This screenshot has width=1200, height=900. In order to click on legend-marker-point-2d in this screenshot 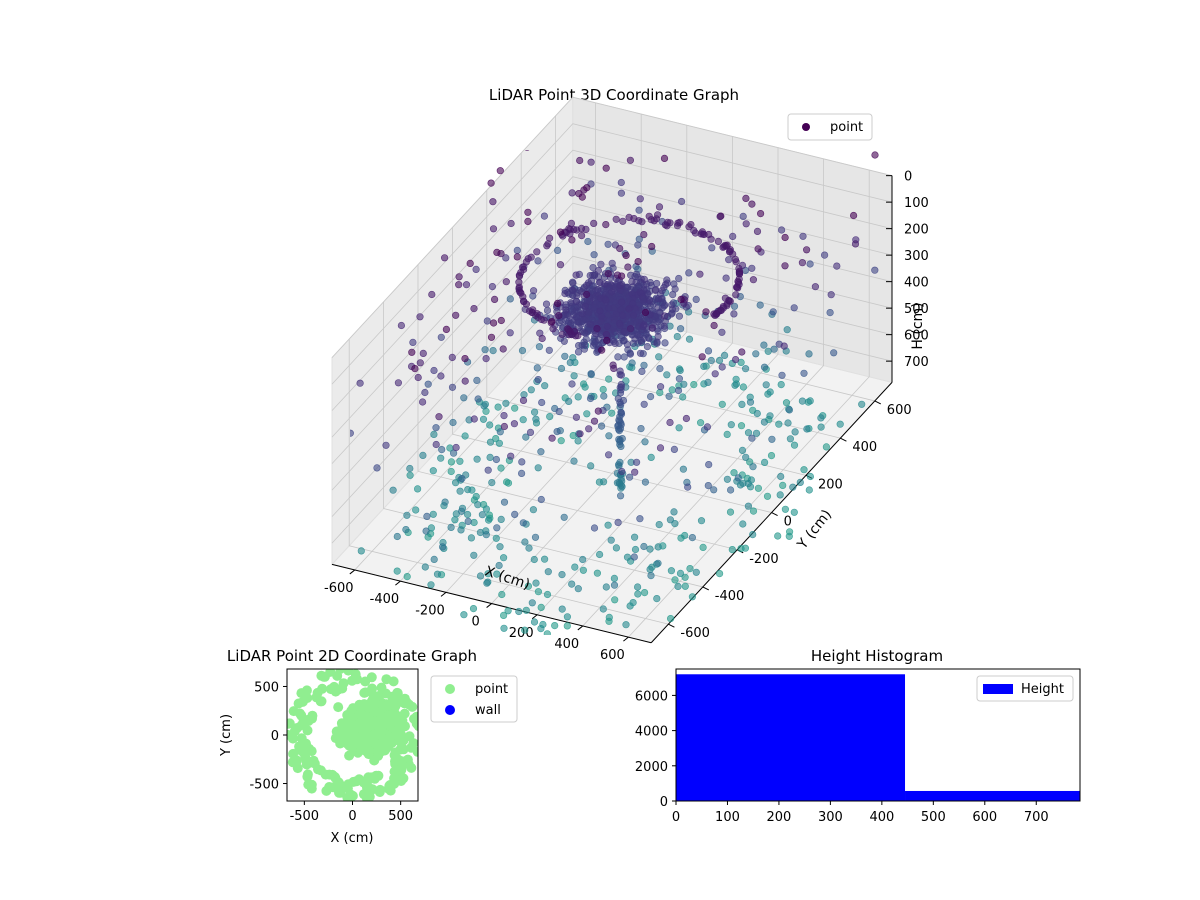, I will do `click(450, 689)`.